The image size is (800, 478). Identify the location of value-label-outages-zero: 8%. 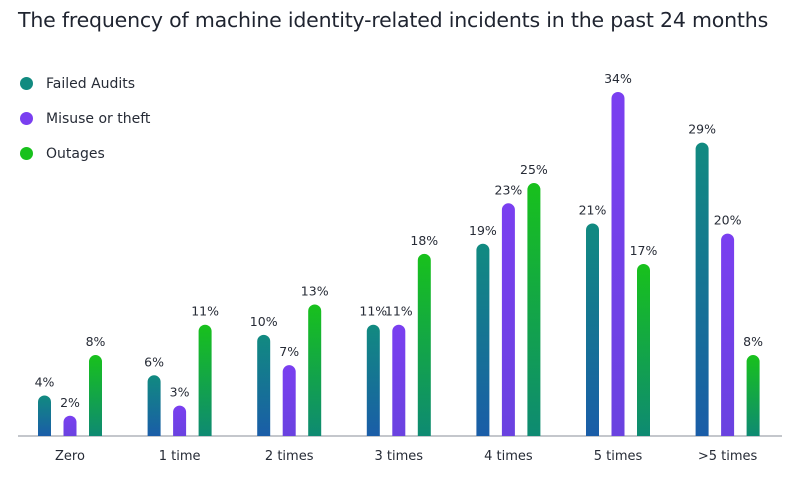
(96, 341).